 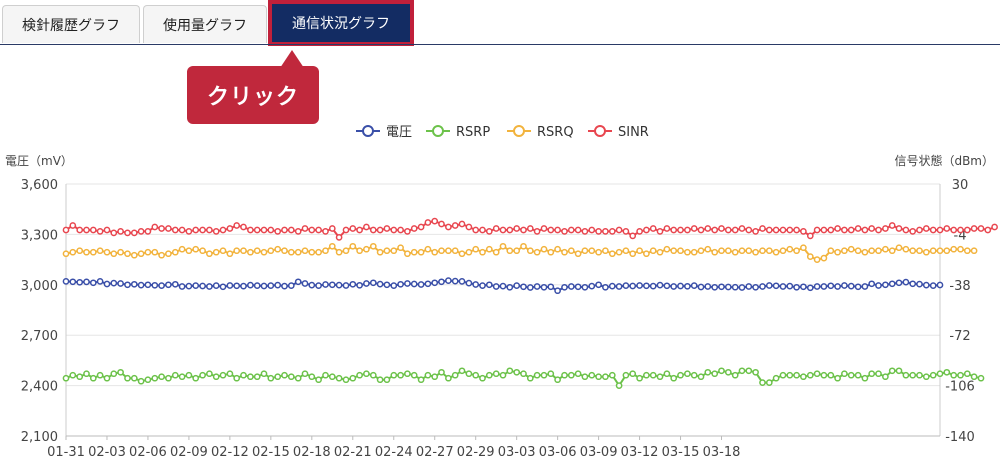 I want to click on tab-label: 通信状況グラフ, so click(x=341, y=24).